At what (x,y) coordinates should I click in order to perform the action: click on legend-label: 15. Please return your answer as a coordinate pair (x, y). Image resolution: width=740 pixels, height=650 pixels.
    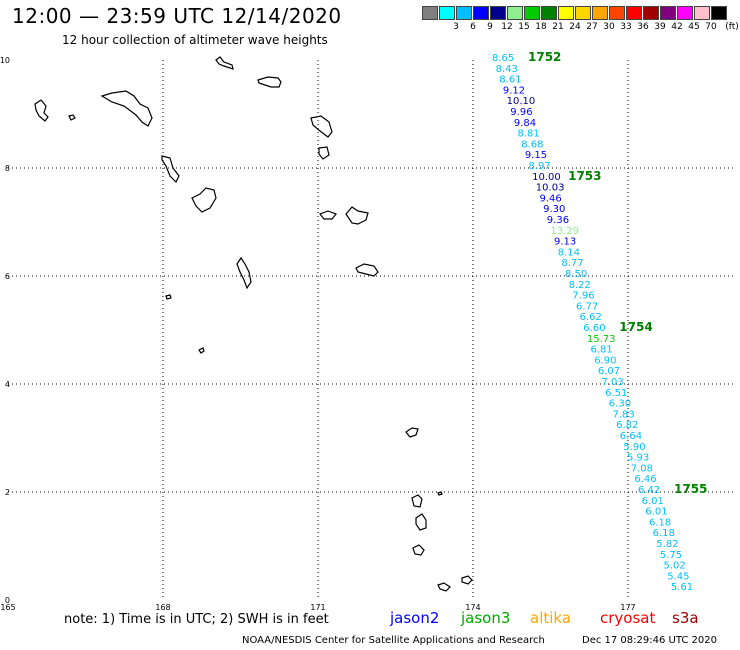
    Looking at the image, I should click on (524, 27).